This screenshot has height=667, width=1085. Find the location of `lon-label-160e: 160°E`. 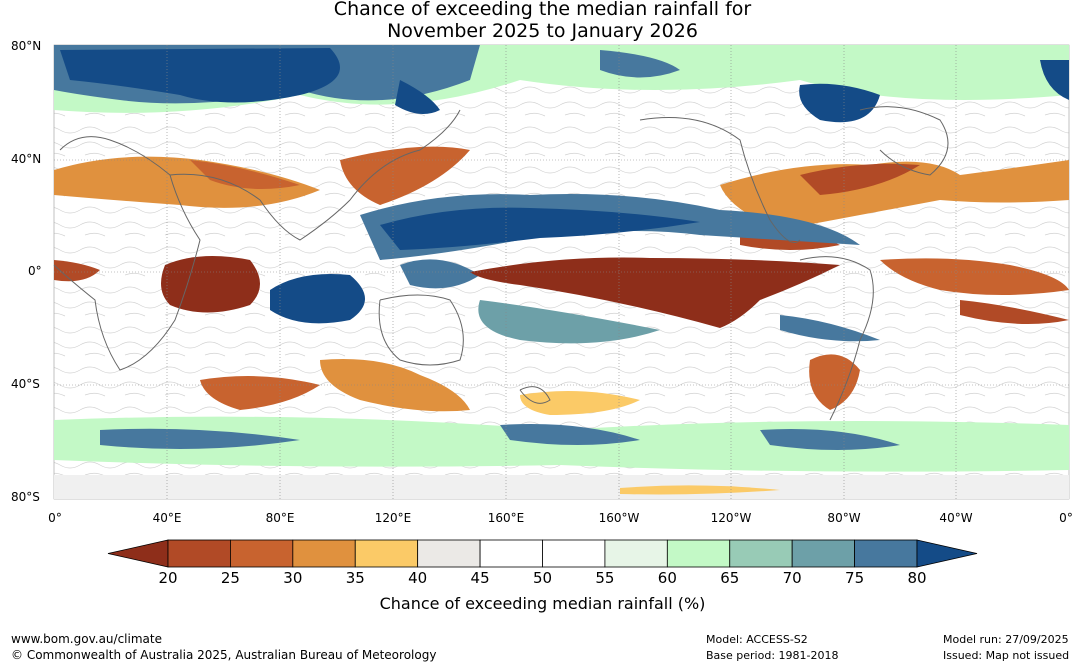

lon-label-160e: 160°E is located at coordinates (506, 518).